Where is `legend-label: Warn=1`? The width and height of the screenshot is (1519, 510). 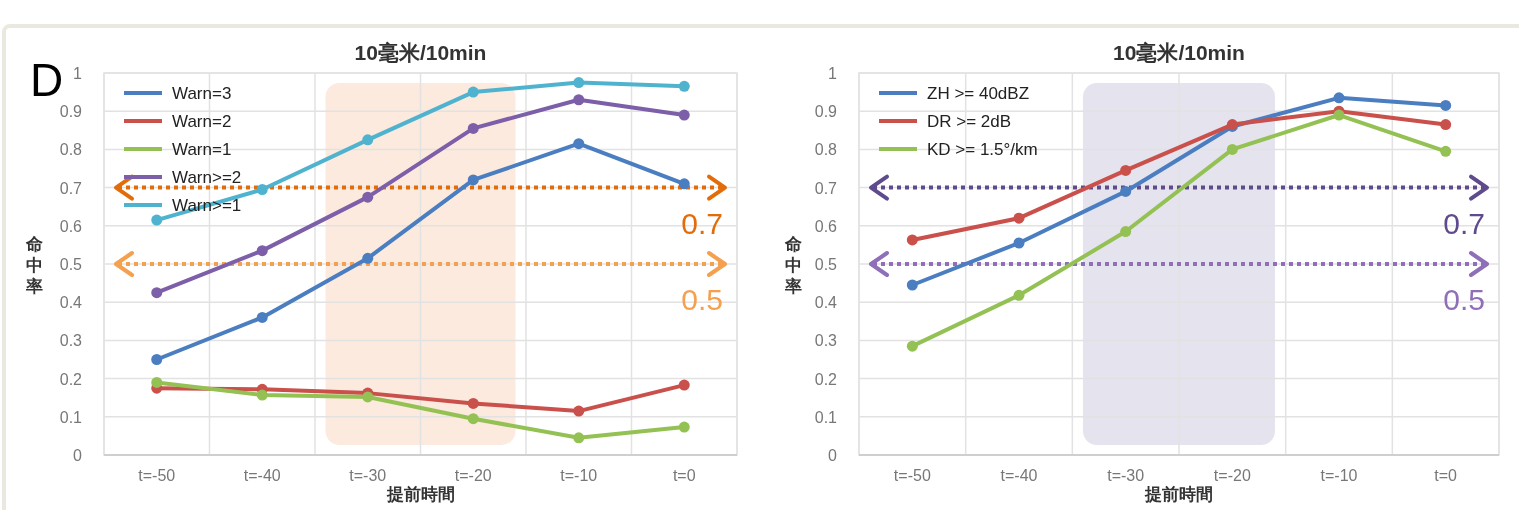
legend-label: Warn=1 is located at coordinates (202, 149).